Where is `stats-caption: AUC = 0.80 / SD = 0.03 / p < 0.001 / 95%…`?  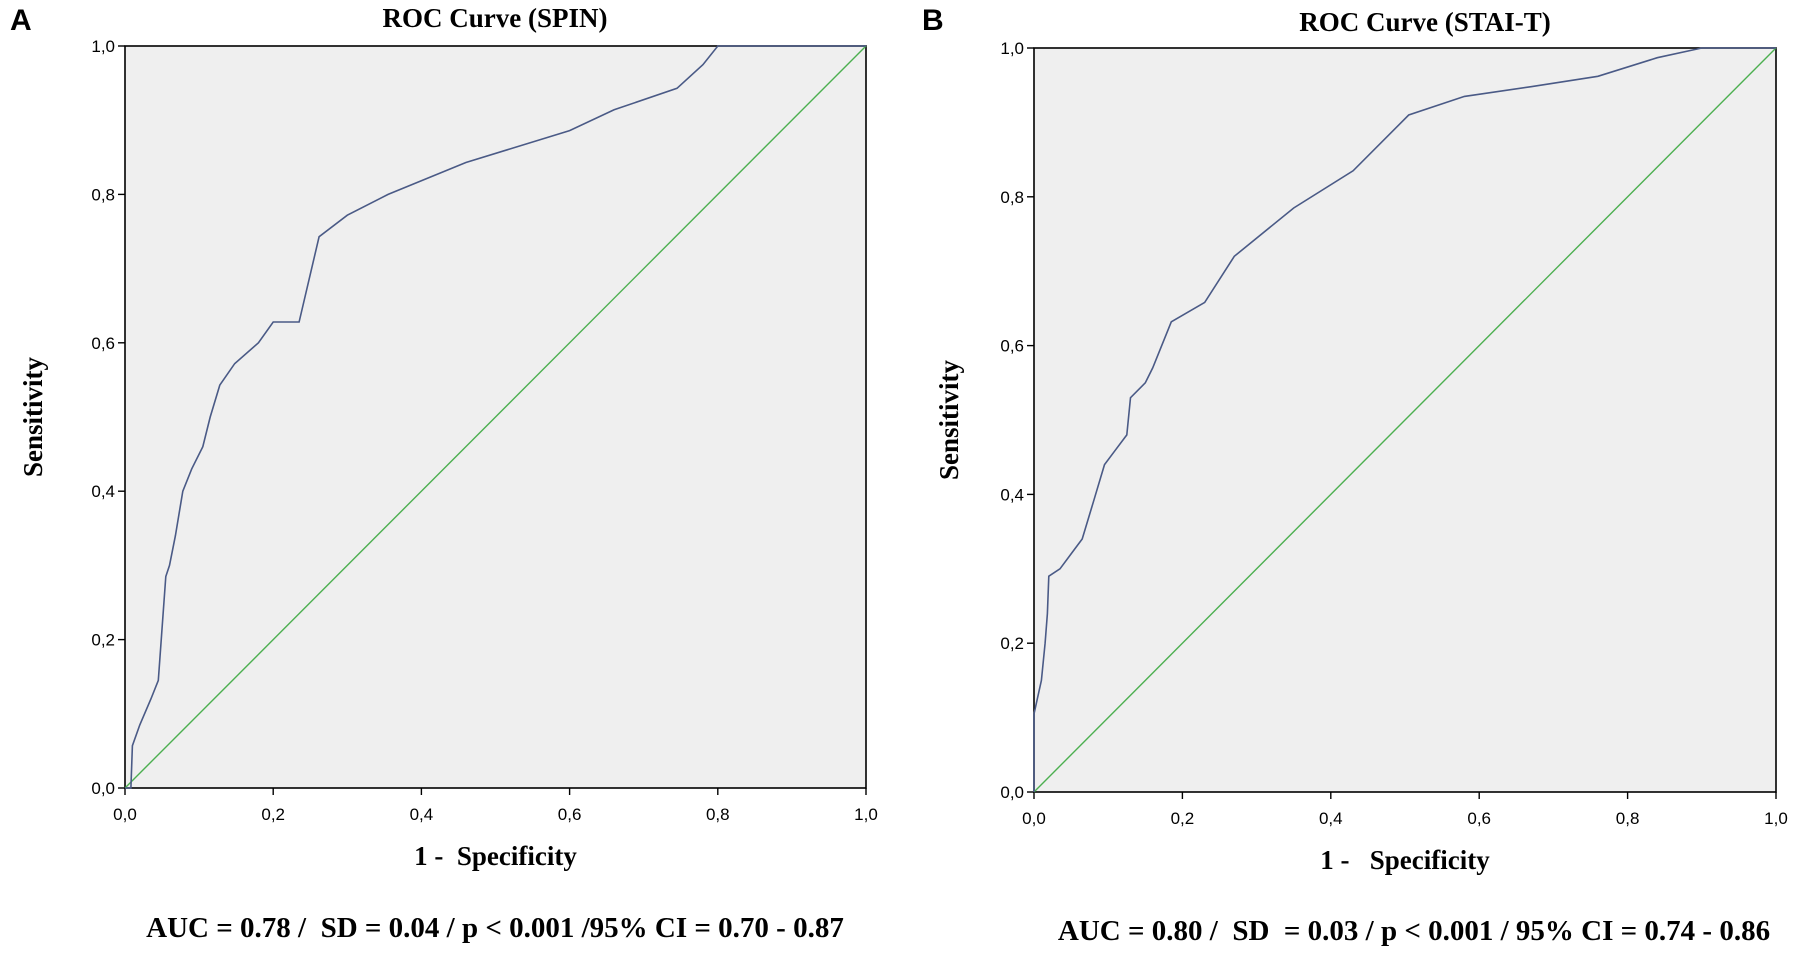 stats-caption: AUC = 0.80 / SD = 0.03 / p < 0.001 / 95%… is located at coordinates (1414, 931).